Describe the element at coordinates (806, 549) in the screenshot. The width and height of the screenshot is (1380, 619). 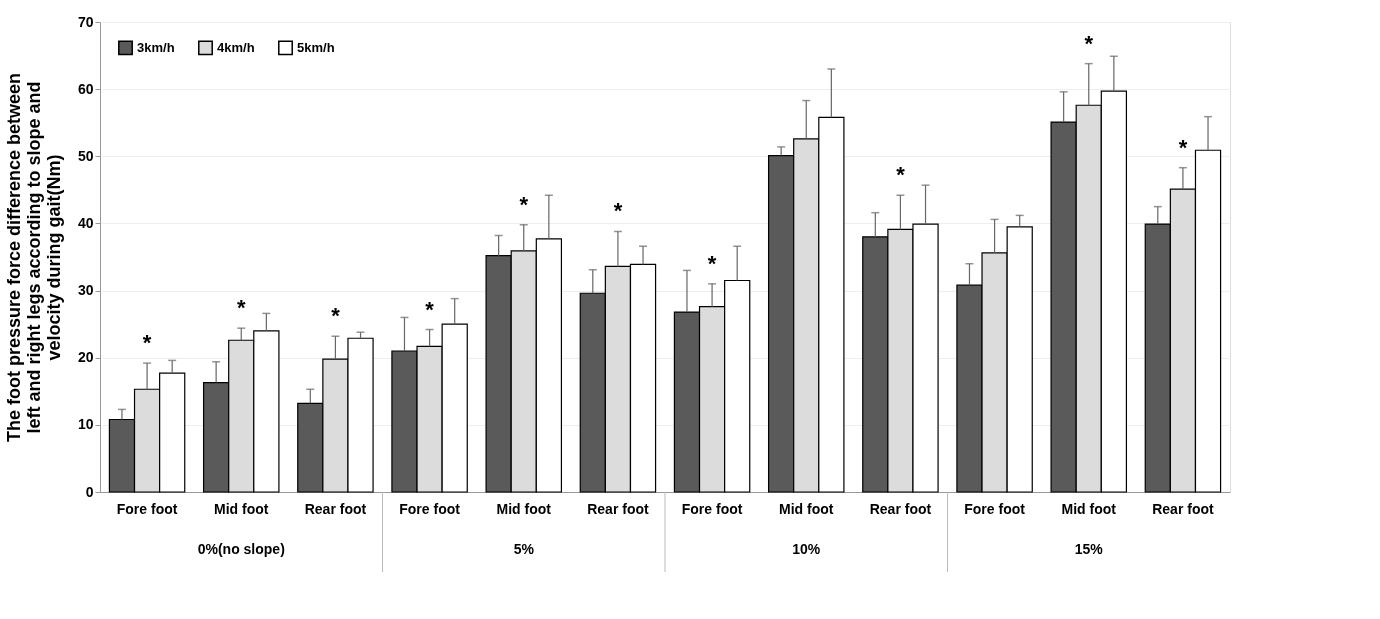
I see `text: 10%` at that location.